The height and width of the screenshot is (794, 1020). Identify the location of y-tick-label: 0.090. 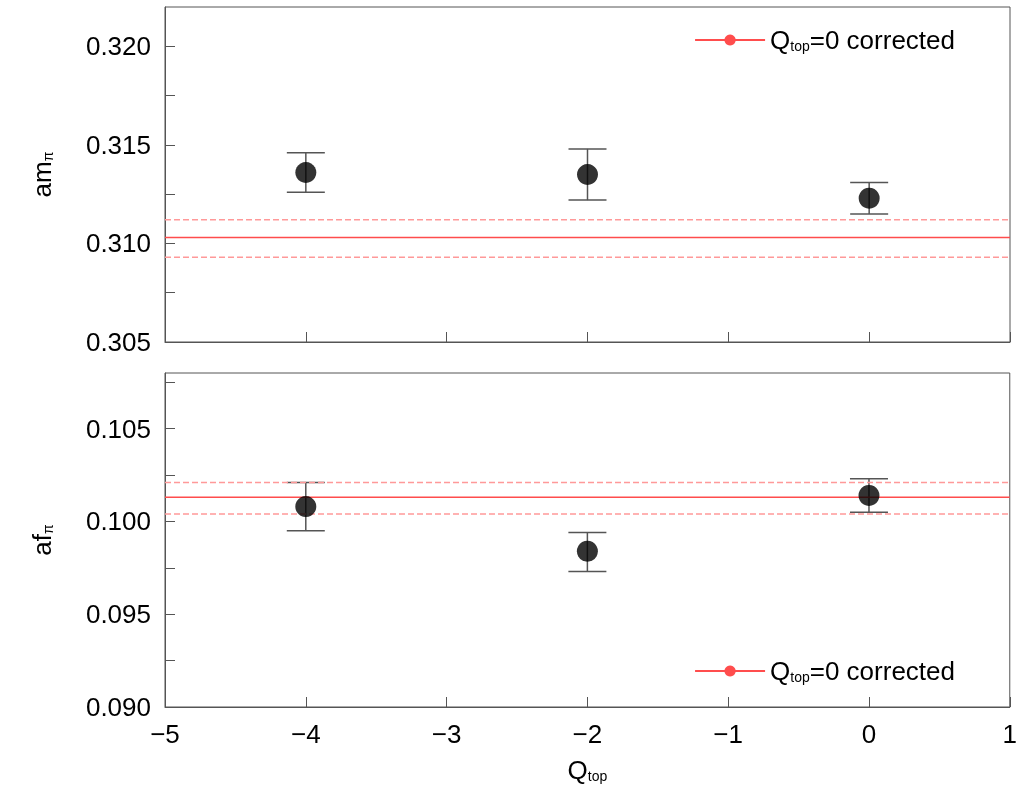
(118, 707).